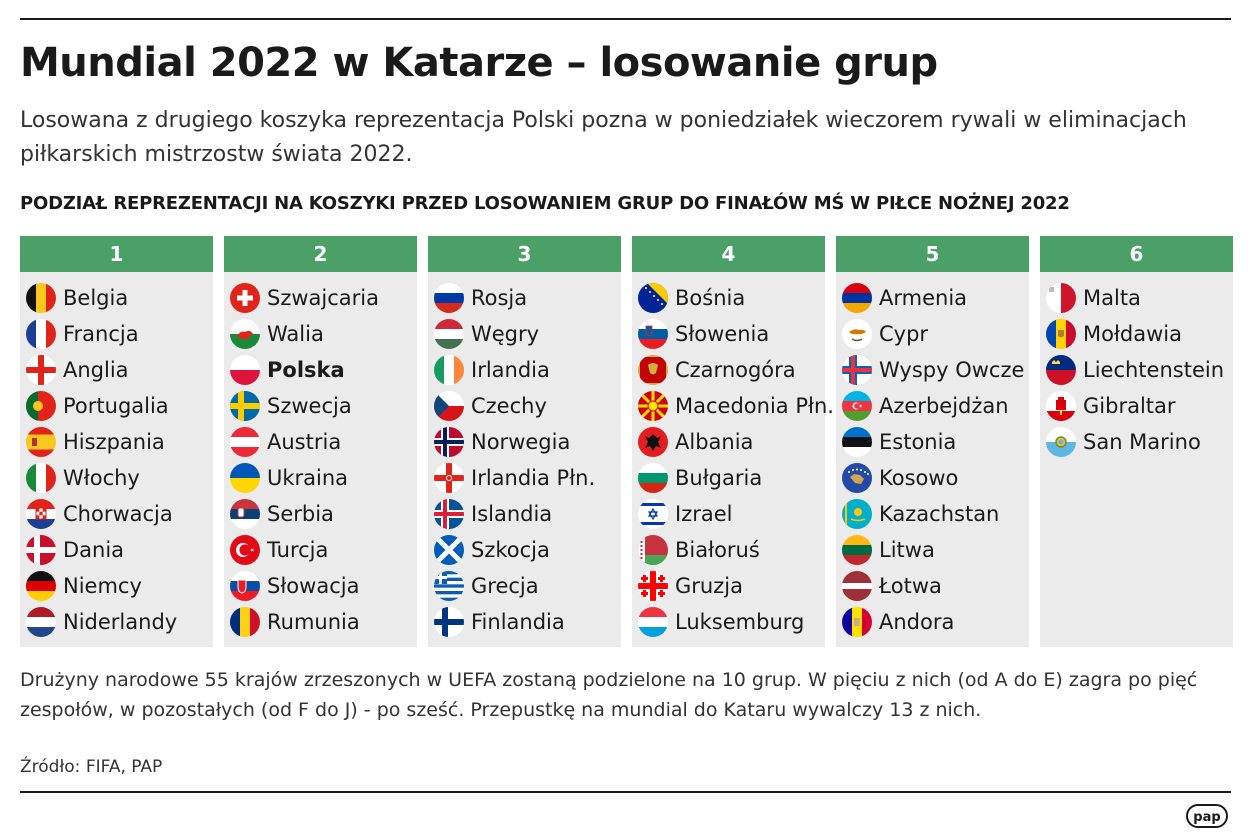  Describe the element at coordinates (320, 254) in the screenshot. I see `pot-header: 2` at that location.